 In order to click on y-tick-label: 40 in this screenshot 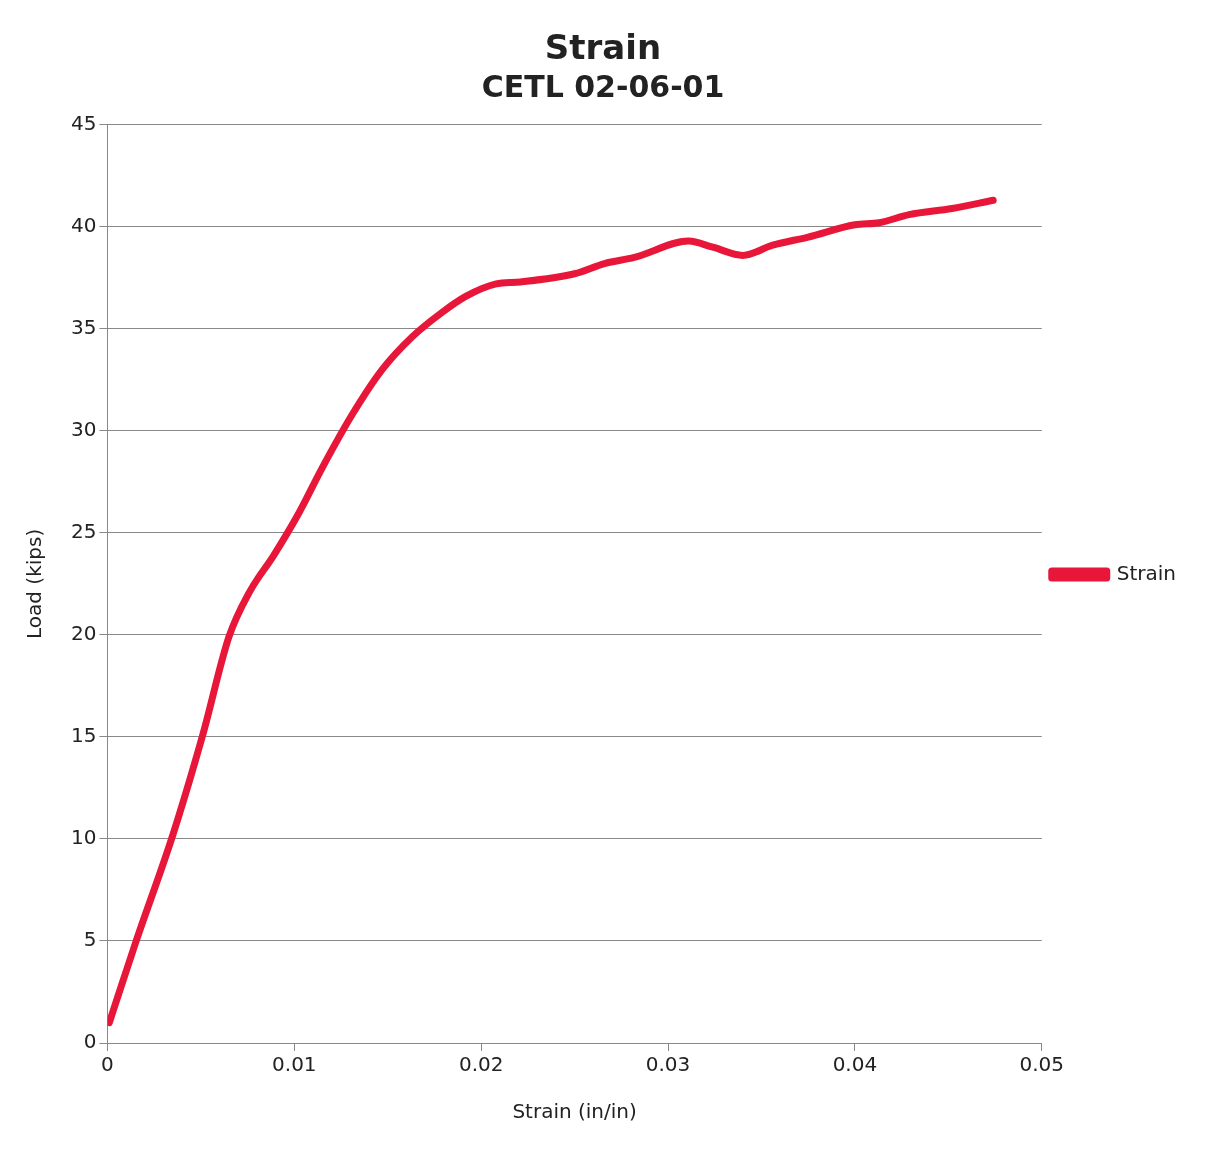, I will do `click(84, 225)`.